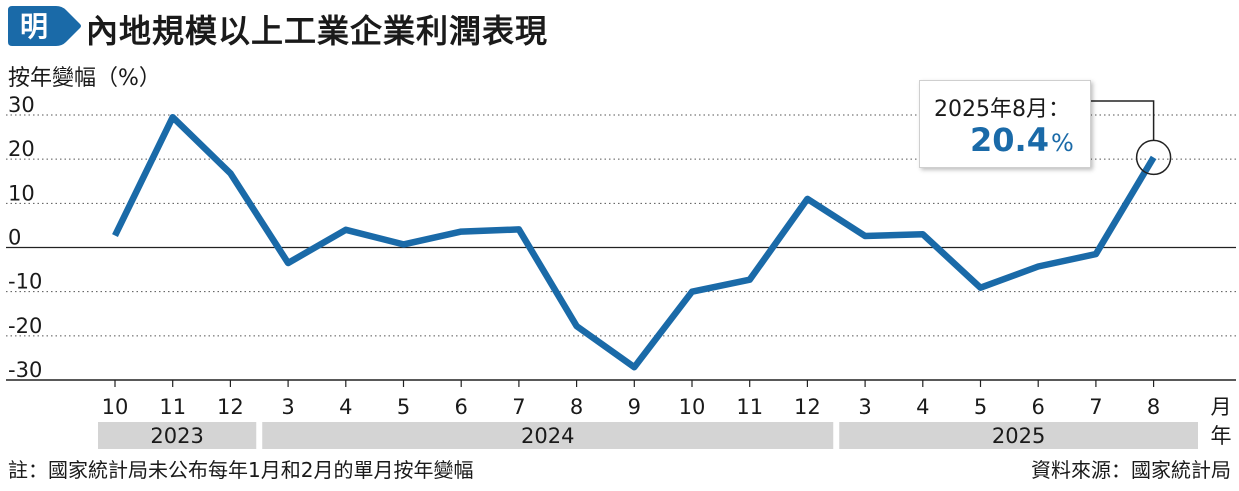  I want to click on year-label: 2023, so click(176, 436).